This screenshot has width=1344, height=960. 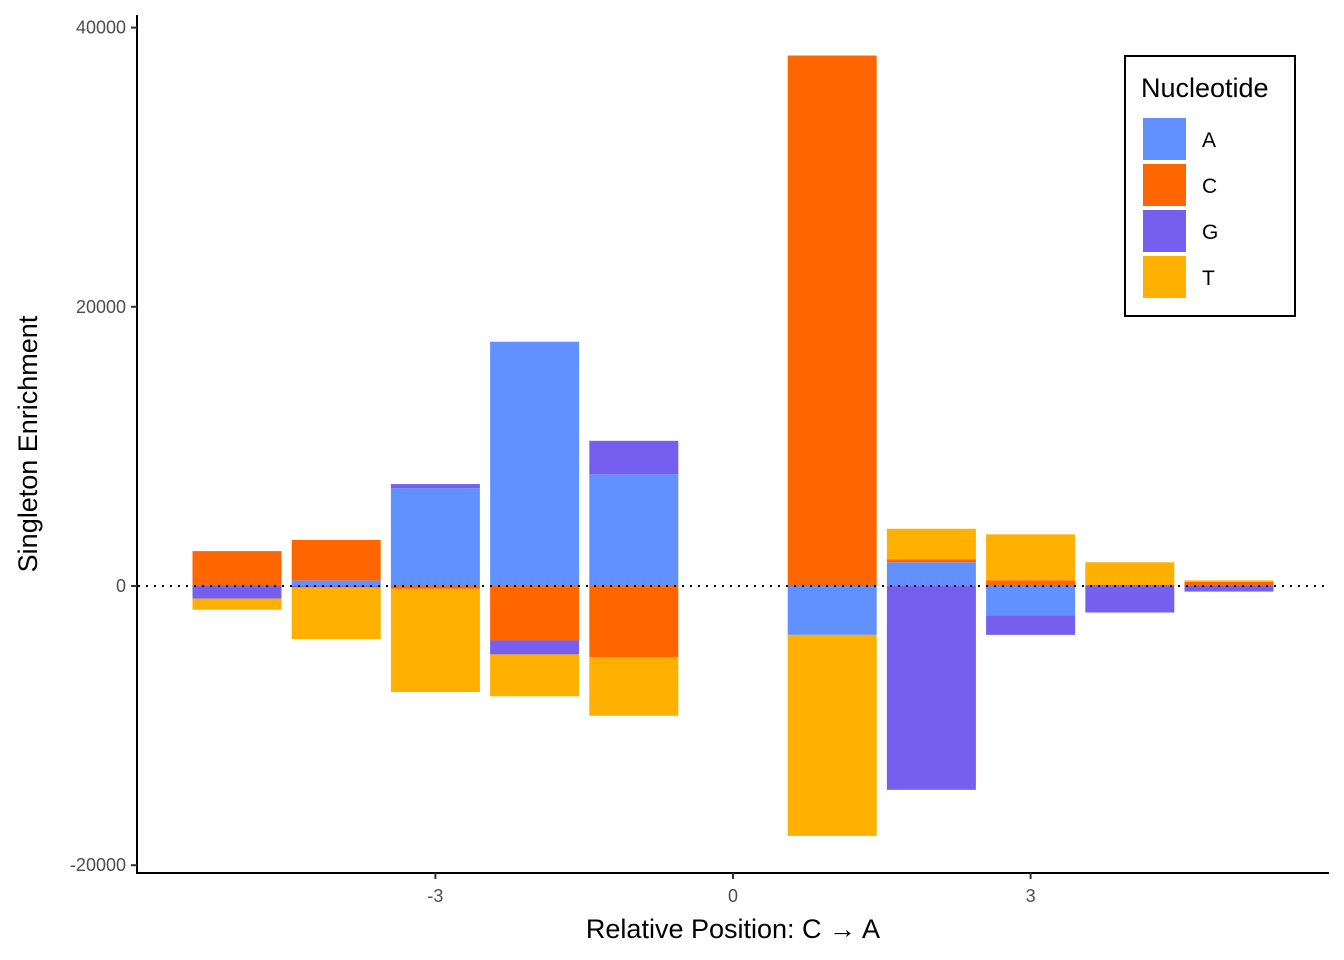 What do you see at coordinates (634, 622) in the screenshot?
I see `bar-pos-1-C` at bounding box center [634, 622].